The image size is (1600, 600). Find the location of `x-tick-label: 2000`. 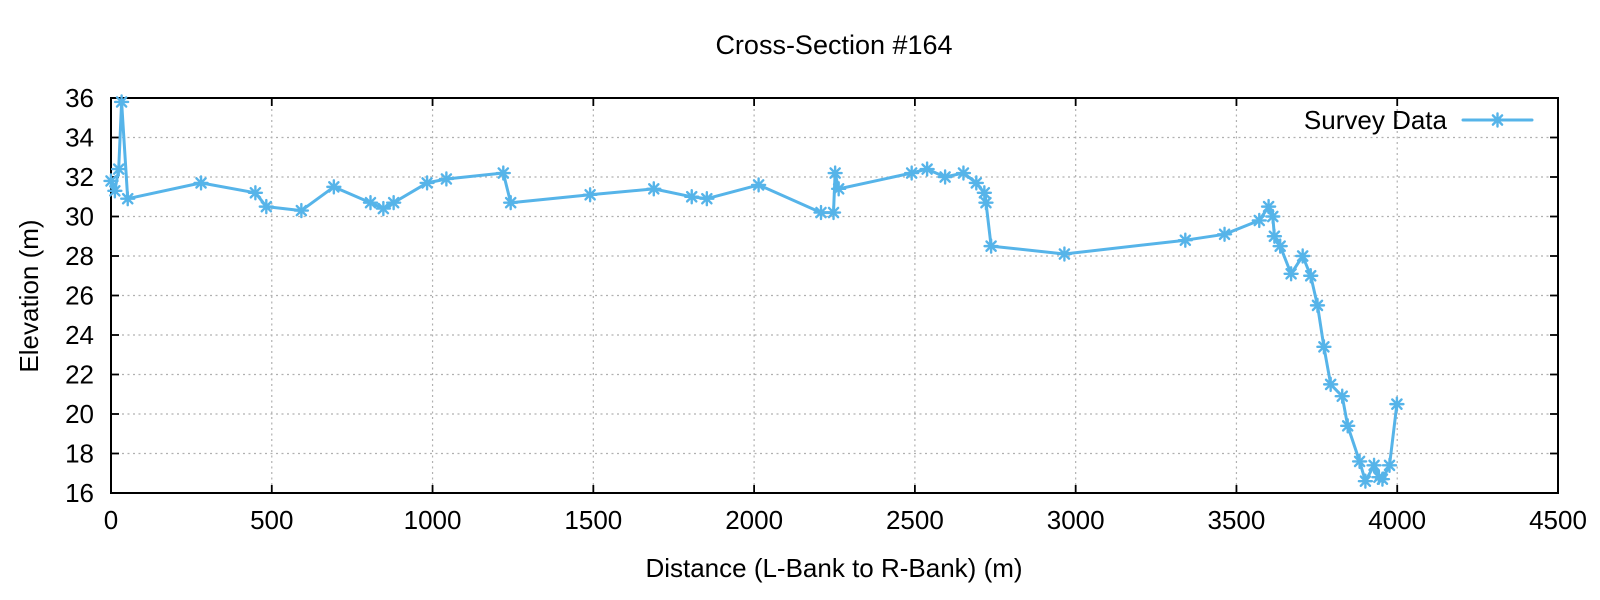

x-tick-label: 2000 is located at coordinates (754, 520).